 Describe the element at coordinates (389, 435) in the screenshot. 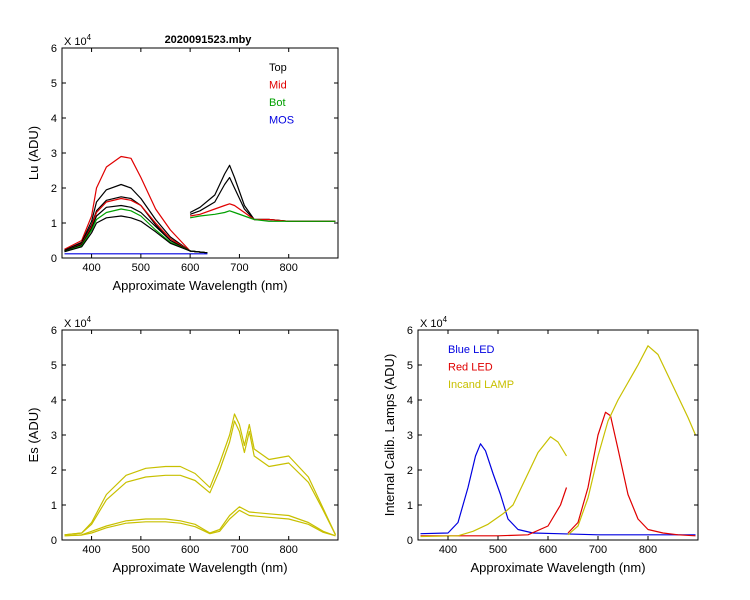

I see `y-axis-label: Internal Calib. Lamps (ADU)` at that location.